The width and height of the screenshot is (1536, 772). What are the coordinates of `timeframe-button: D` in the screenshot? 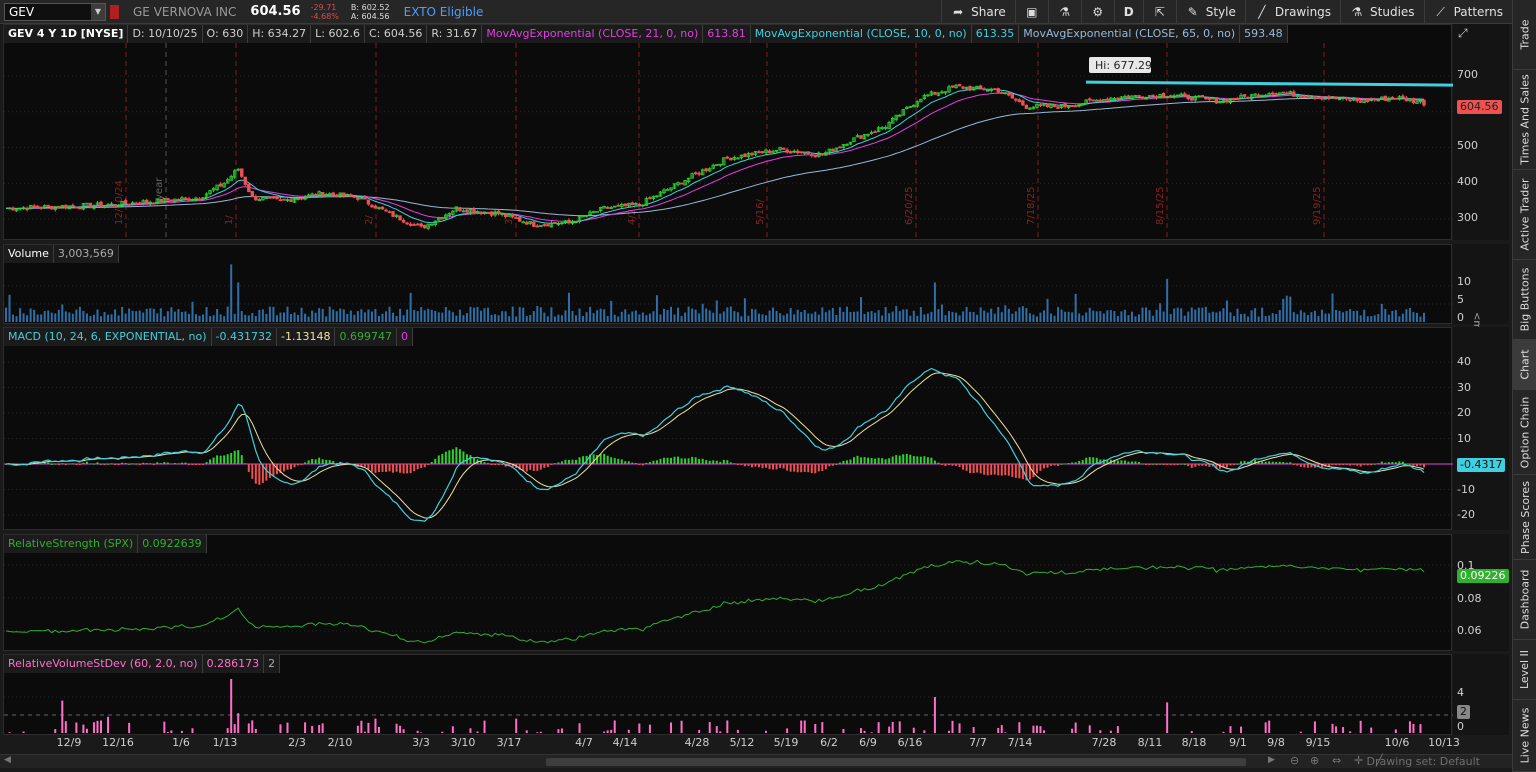 It's located at (1128, 12).